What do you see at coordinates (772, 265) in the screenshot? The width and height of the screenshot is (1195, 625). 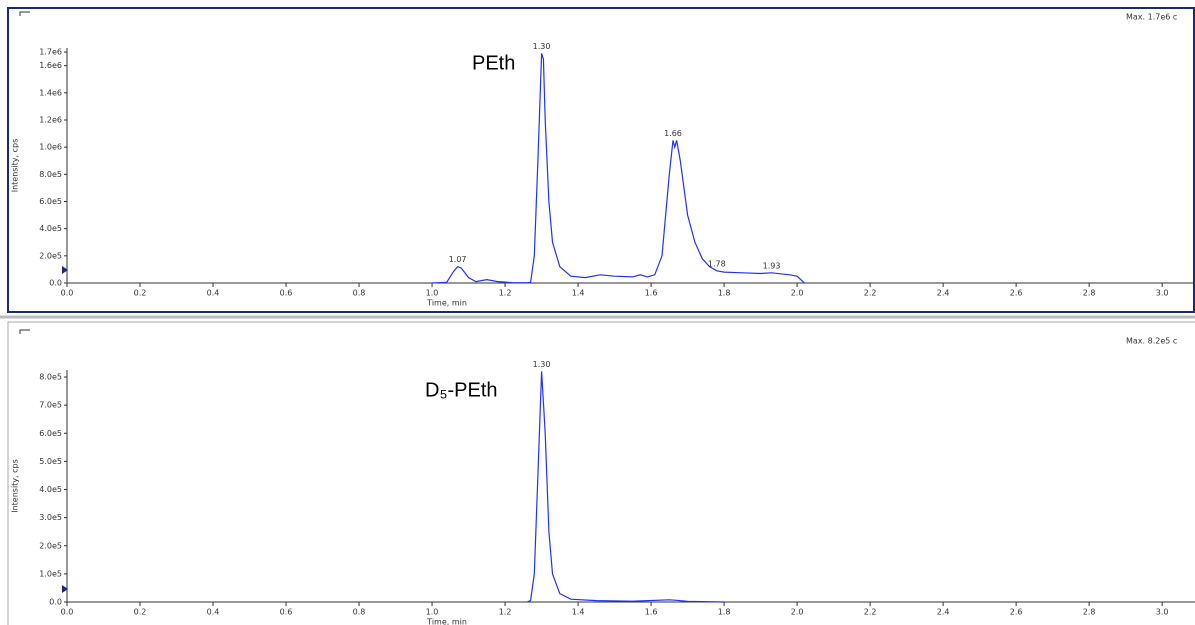 I see `peak-label: 1.93` at bounding box center [772, 265].